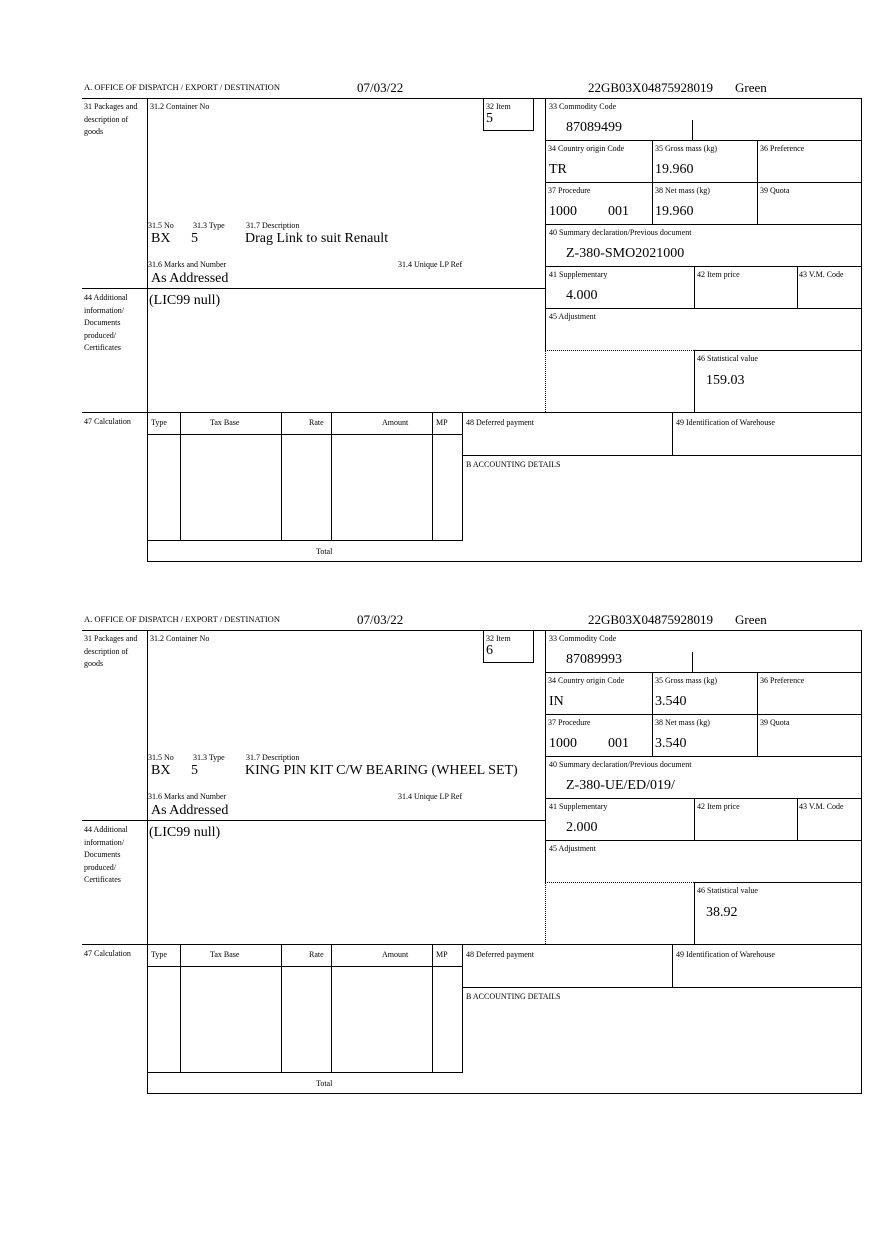 Image resolution: width=882 pixels, height=1250 pixels. What do you see at coordinates (489, 118) in the screenshot?
I see `item-number: 5` at bounding box center [489, 118].